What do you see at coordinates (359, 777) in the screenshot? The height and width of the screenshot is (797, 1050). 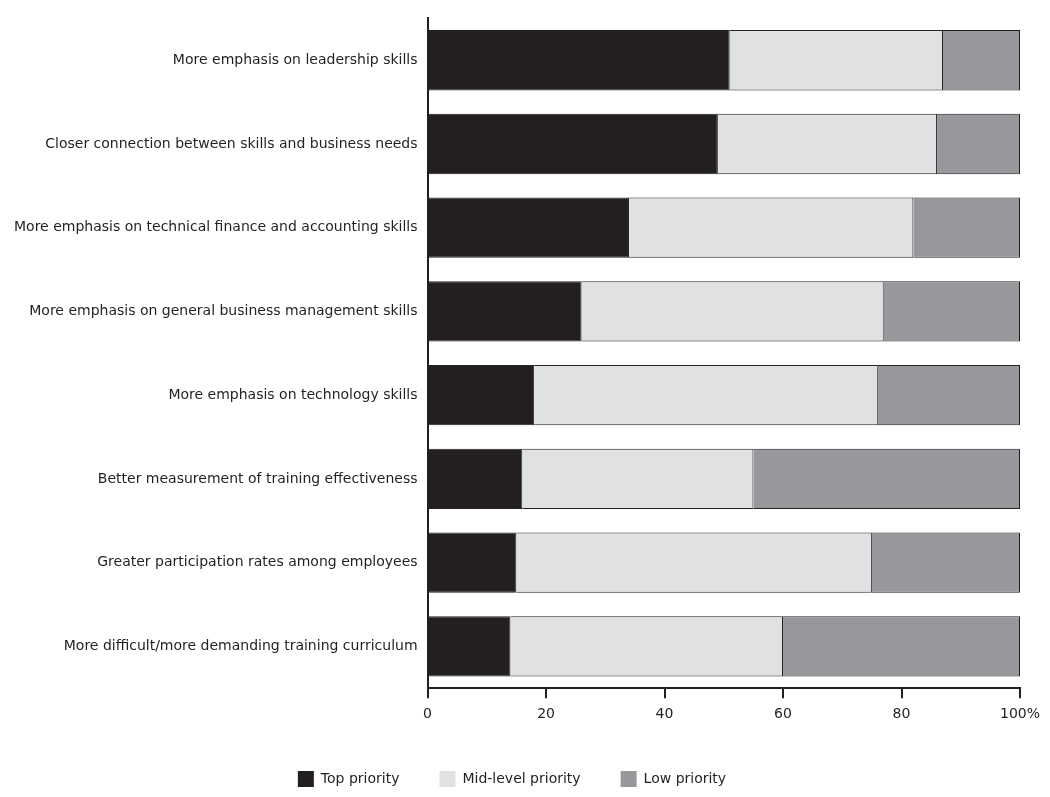 I see `legend-label: Top priority` at bounding box center [359, 777].